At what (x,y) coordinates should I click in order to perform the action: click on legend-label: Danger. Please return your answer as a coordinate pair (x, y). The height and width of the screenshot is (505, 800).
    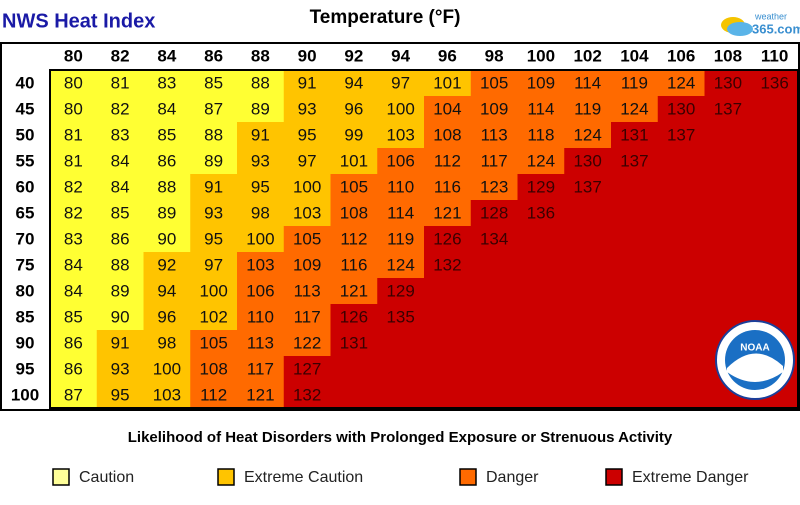
    Looking at the image, I should click on (512, 477).